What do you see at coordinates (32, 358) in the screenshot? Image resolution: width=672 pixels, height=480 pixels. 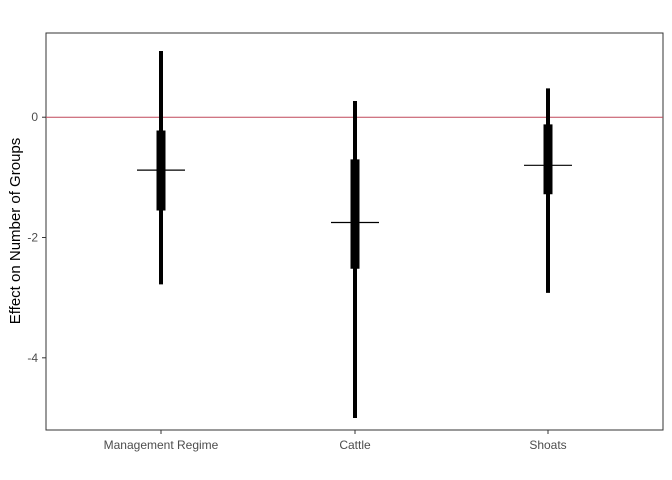 I see `y-tick-label: -4` at bounding box center [32, 358].